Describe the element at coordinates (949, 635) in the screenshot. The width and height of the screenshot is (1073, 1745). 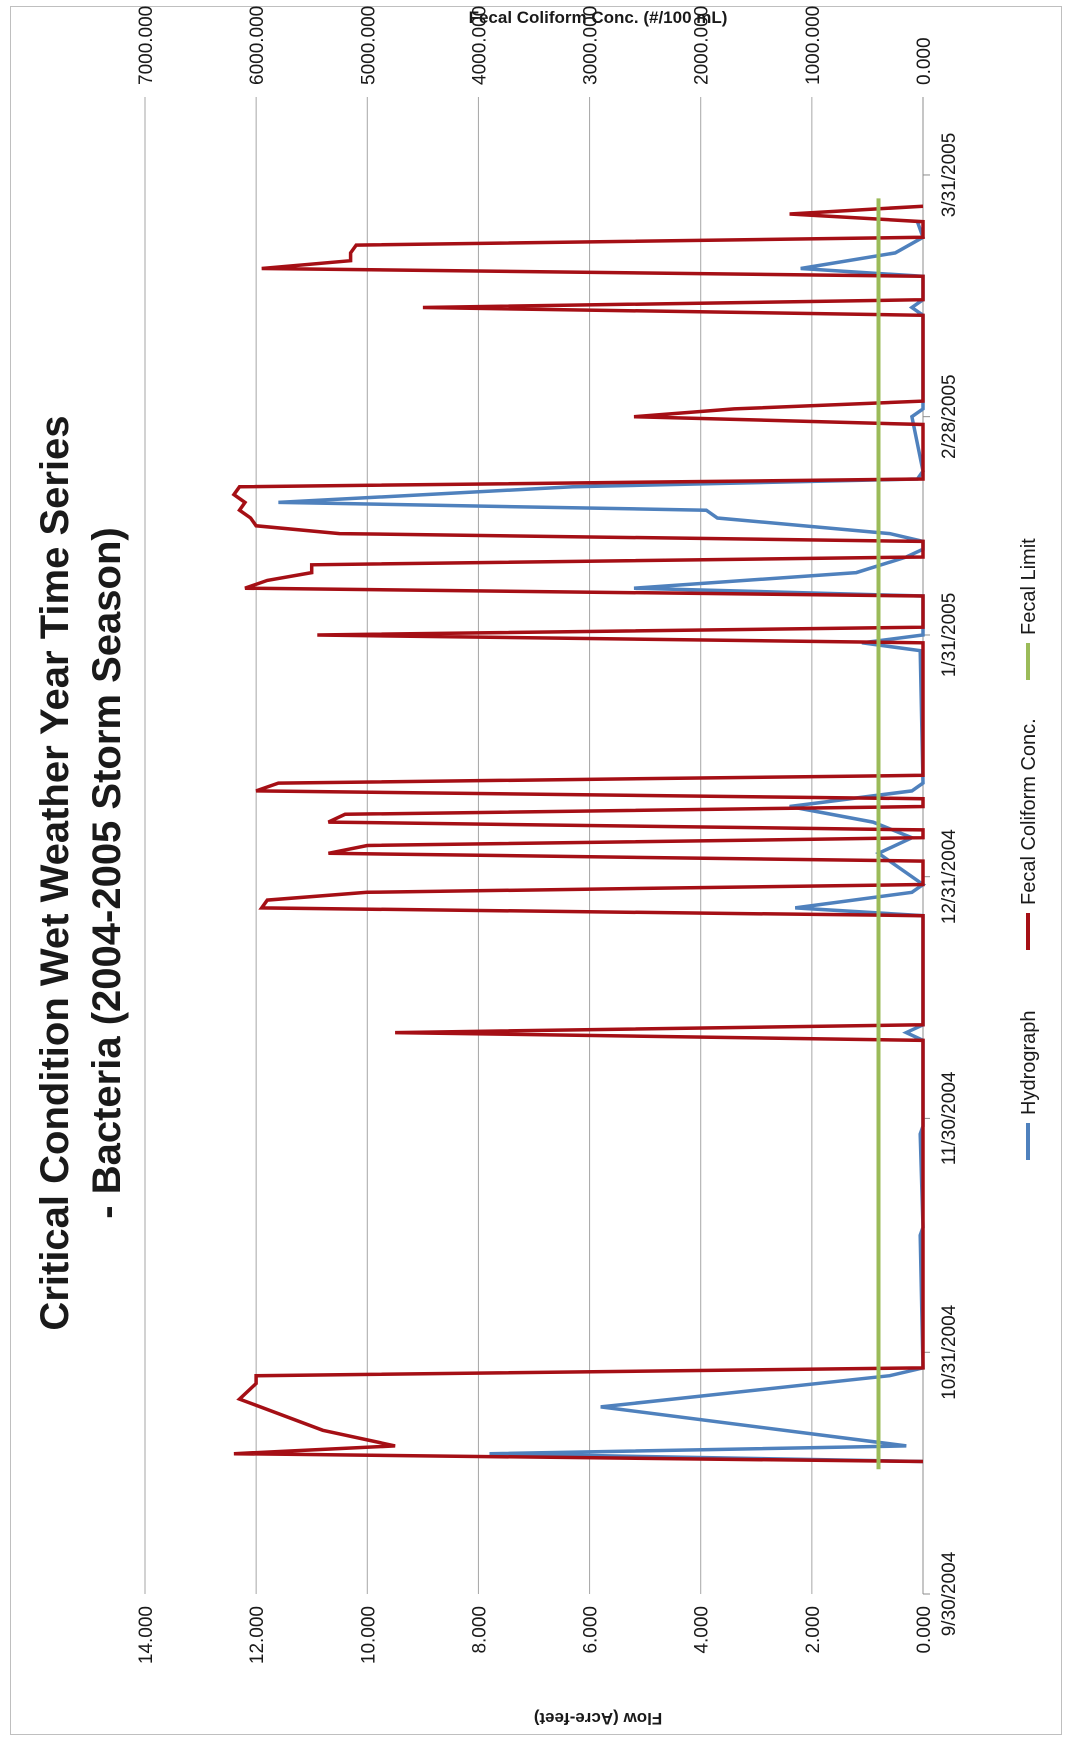
I see `x-tick-label: 1/31/2005` at that location.